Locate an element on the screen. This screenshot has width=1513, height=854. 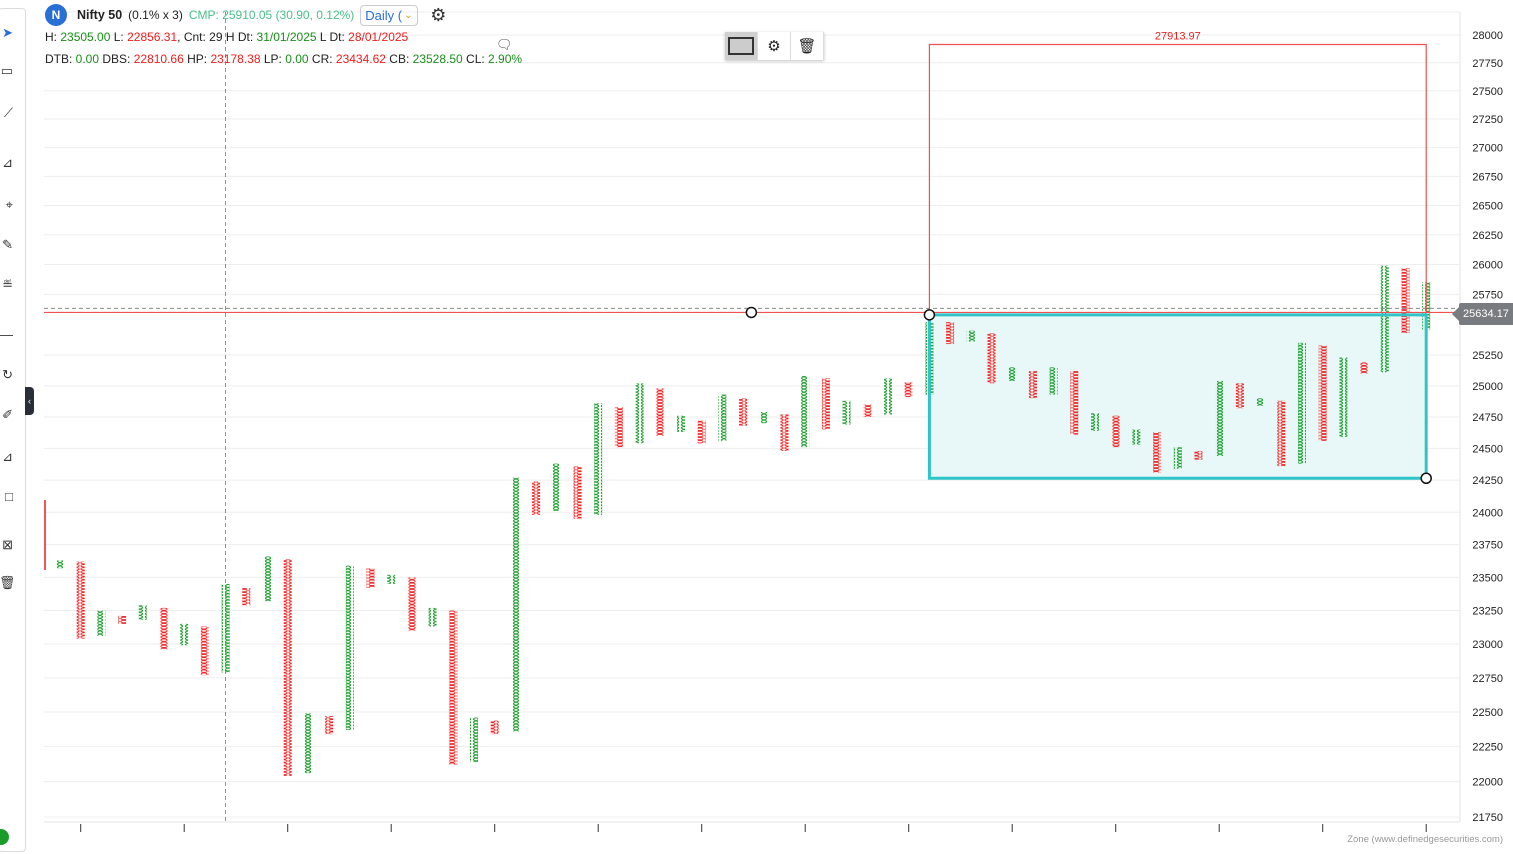
interval-select: Daily (⌄ is located at coordinates (389, 15).